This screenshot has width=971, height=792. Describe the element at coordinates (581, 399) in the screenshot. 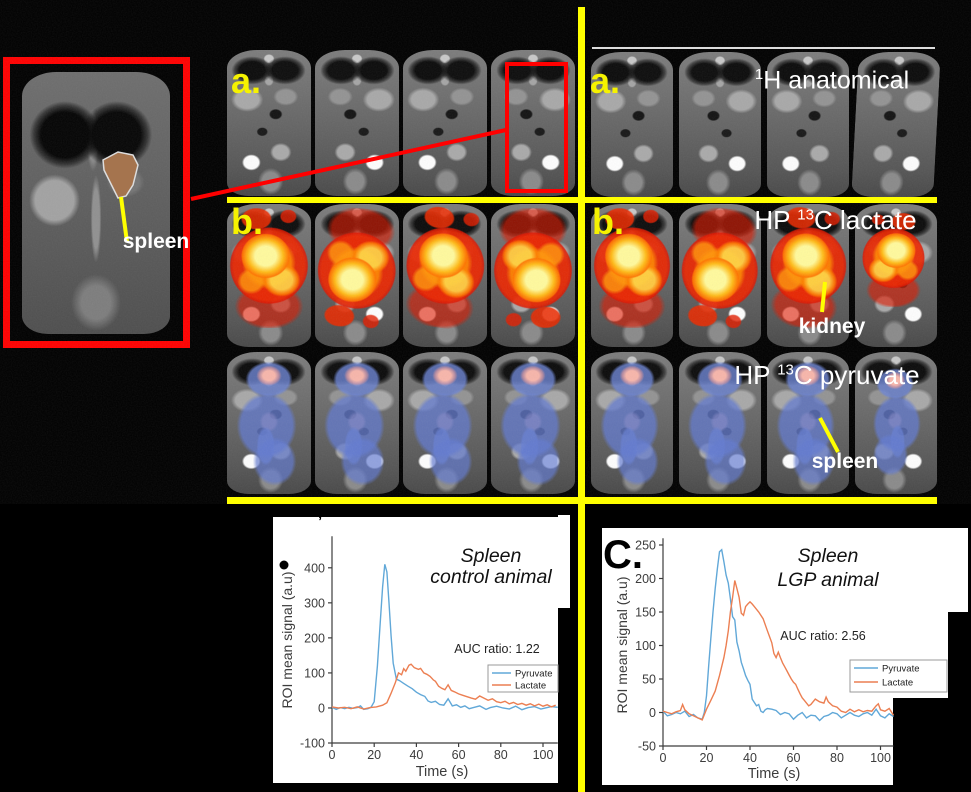

I see `divider-vertical-yellow` at that location.